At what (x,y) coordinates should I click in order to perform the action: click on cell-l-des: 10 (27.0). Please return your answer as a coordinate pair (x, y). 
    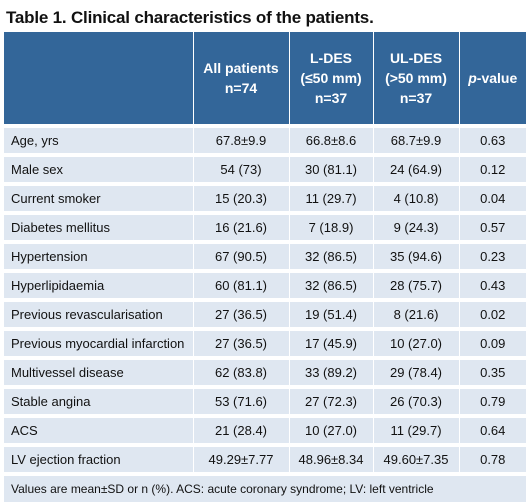
    Looking at the image, I should click on (330, 429).